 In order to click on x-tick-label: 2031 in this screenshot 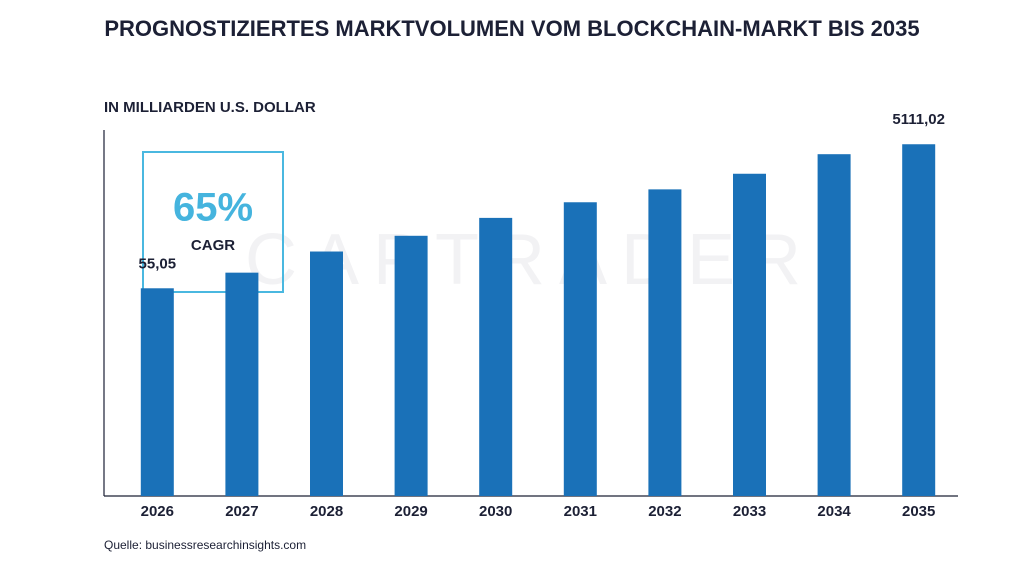, I will do `click(580, 511)`.